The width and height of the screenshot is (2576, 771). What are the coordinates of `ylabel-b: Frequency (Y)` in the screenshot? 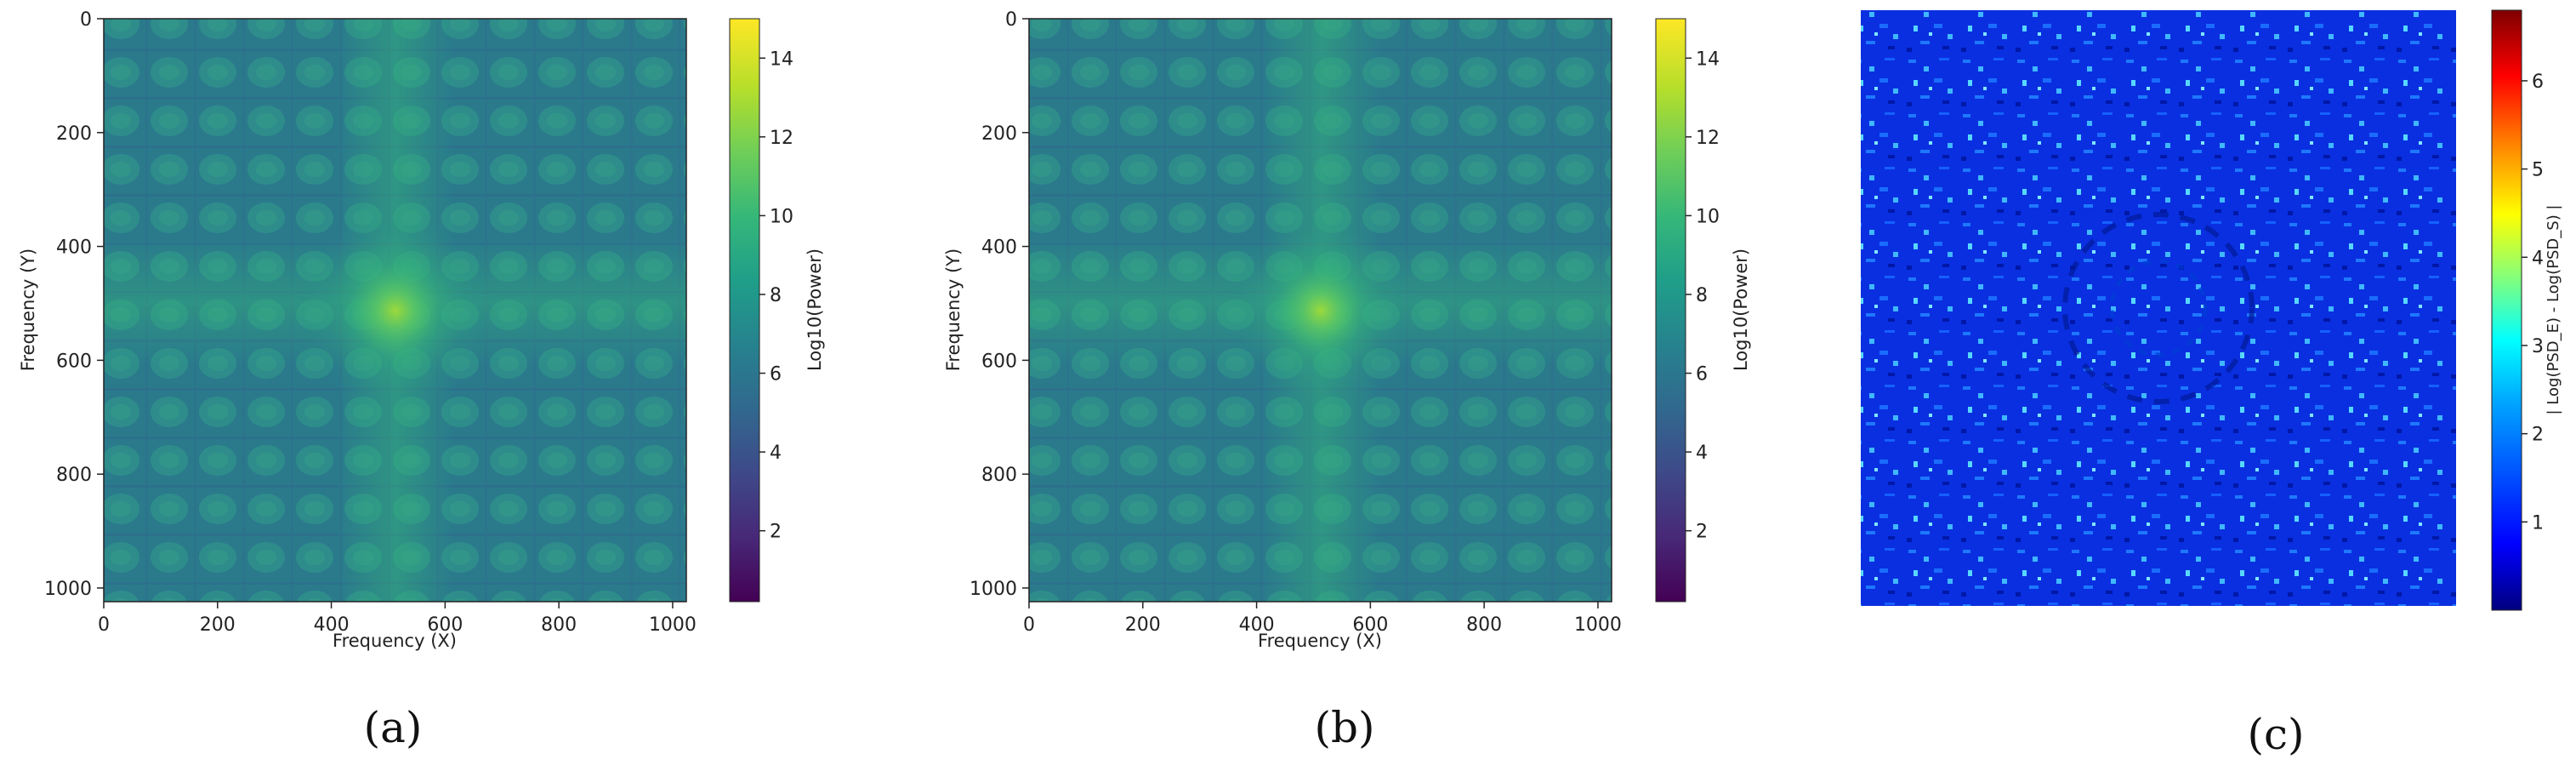 It's located at (953, 309).